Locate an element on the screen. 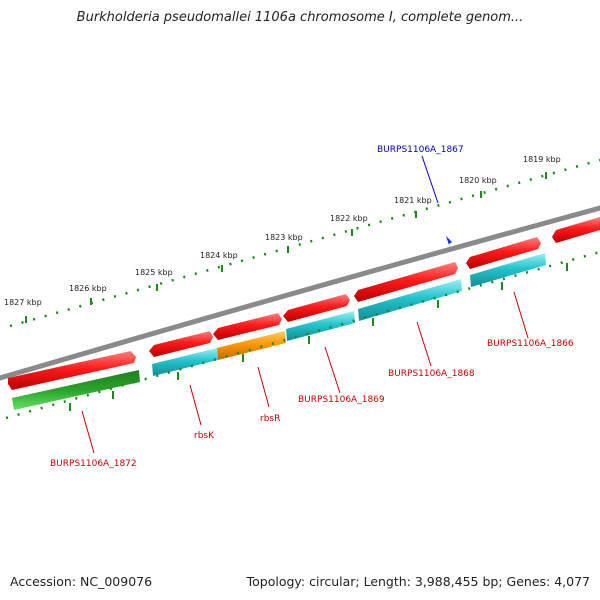 The image size is (600, 600). gene-label-rbsr: rbsR is located at coordinates (270, 419).